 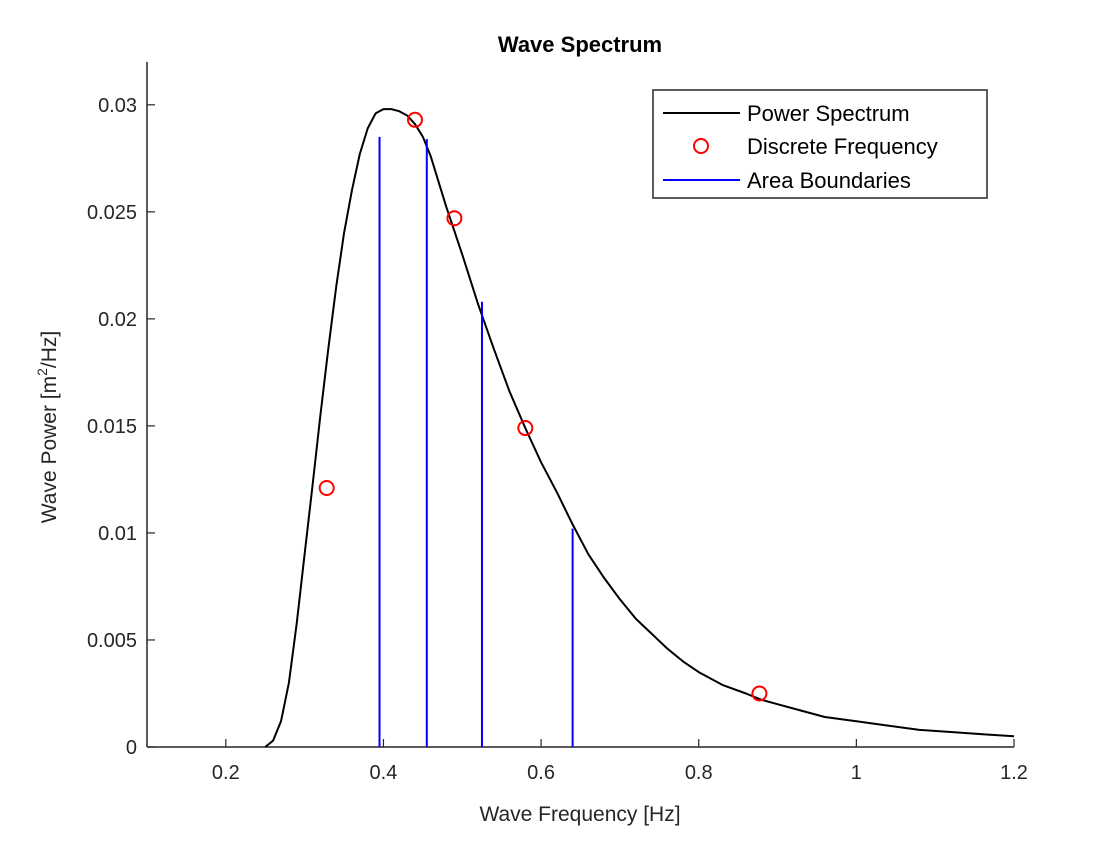 I want to click on y-tick-label: 0.01, so click(x=117, y=534).